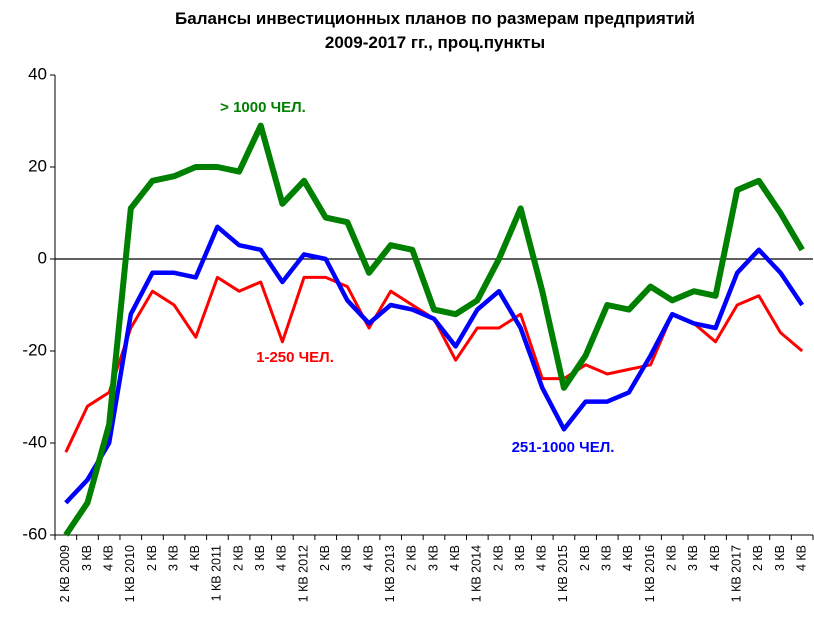  What do you see at coordinates (295, 357) in the screenshot?
I see `series-label: 1-250 ЧЕЛ.` at bounding box center [295, 357].